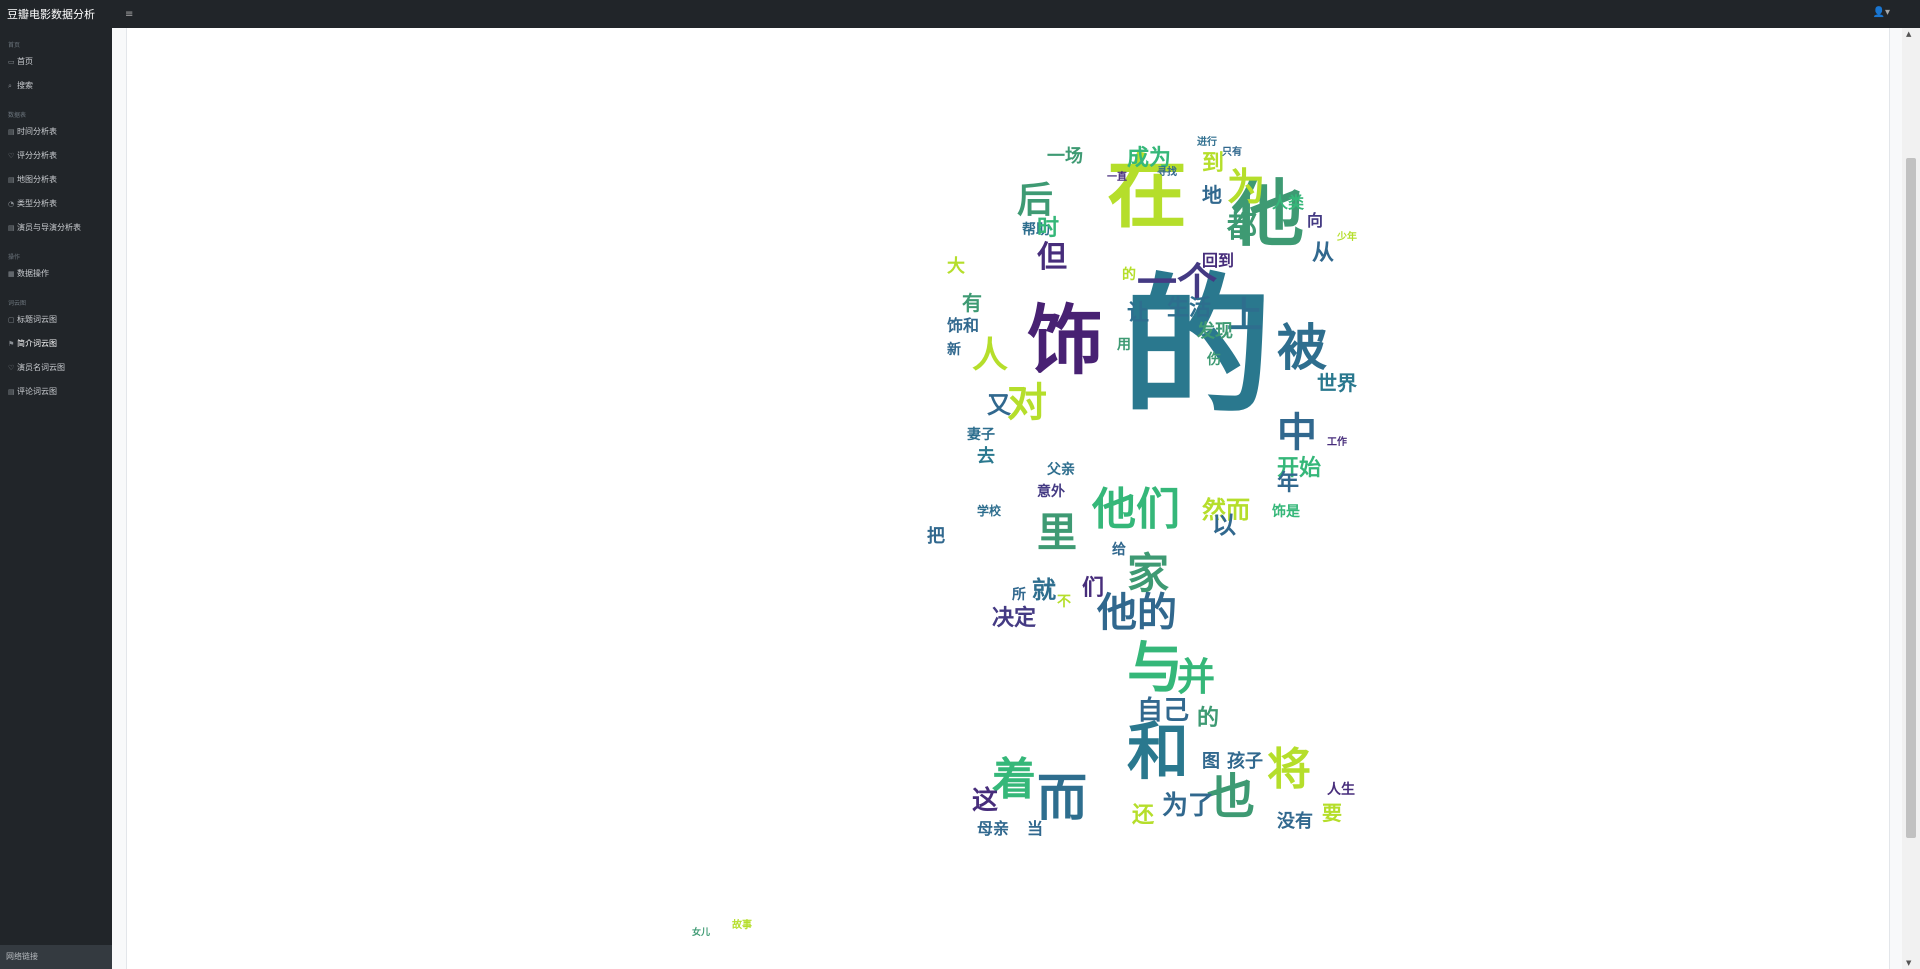  What do you see at coordinates (963, 325) in the screenshot?
I see `cloud-word: 饰和` at bounding box center [963, 325].